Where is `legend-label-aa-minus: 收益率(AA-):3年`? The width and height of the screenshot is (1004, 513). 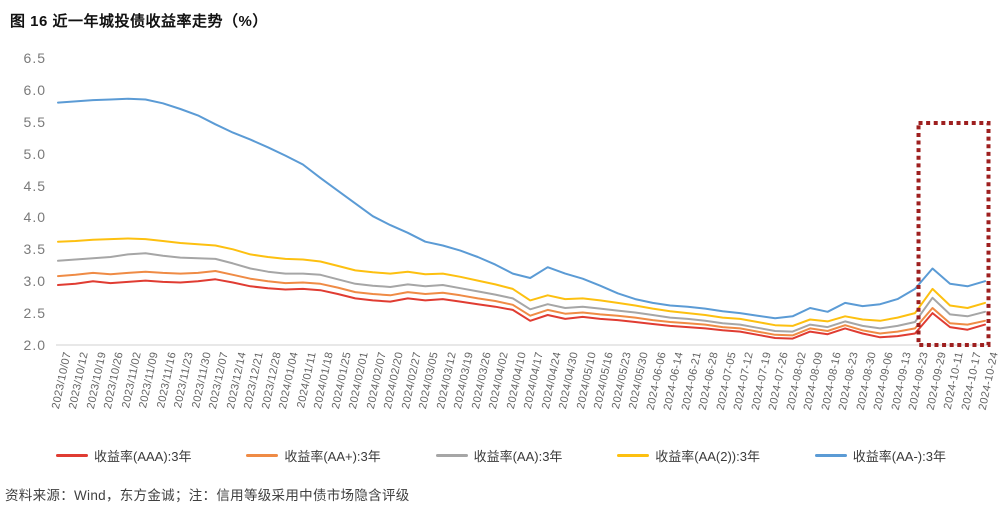 legend-label-aa-minus: 收益率(AA-):3年 is located at coordinates (899, 456).